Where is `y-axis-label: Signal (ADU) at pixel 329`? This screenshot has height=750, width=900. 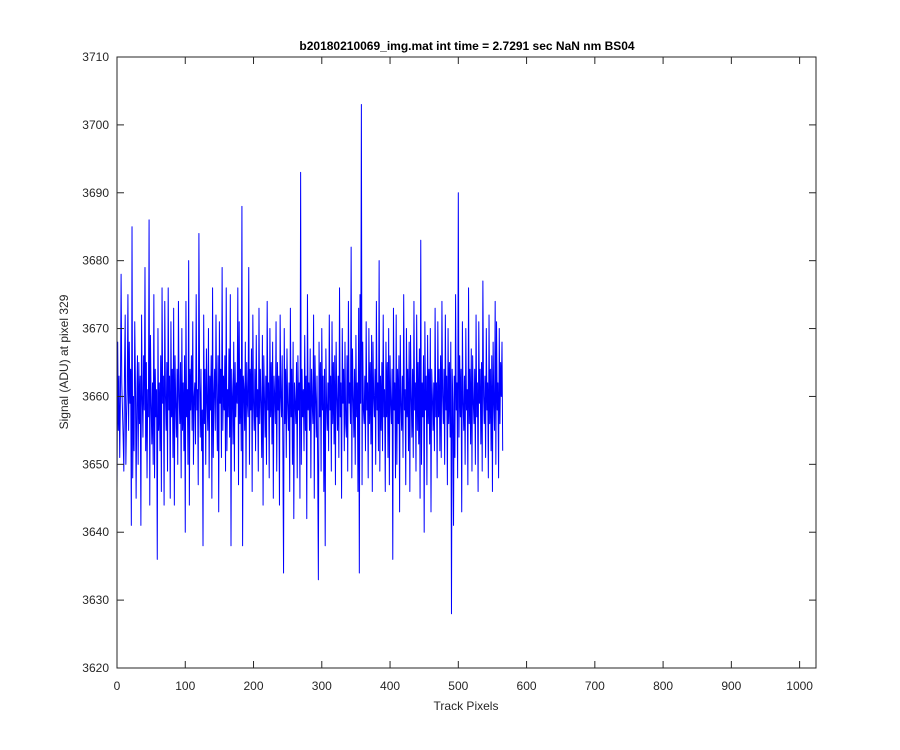
y-axis-label: Signal (ADU) at pixel 329 is located at coordinates (64, 361).